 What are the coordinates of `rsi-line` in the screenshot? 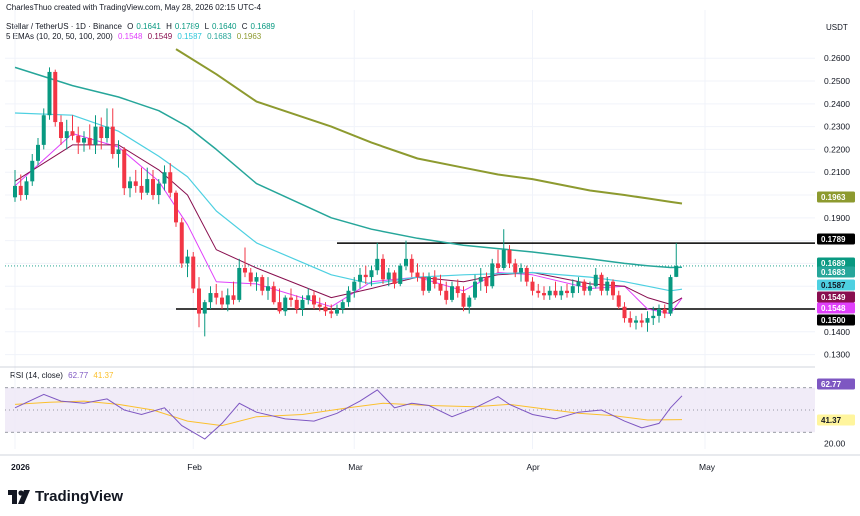 It's located at (348, 414).